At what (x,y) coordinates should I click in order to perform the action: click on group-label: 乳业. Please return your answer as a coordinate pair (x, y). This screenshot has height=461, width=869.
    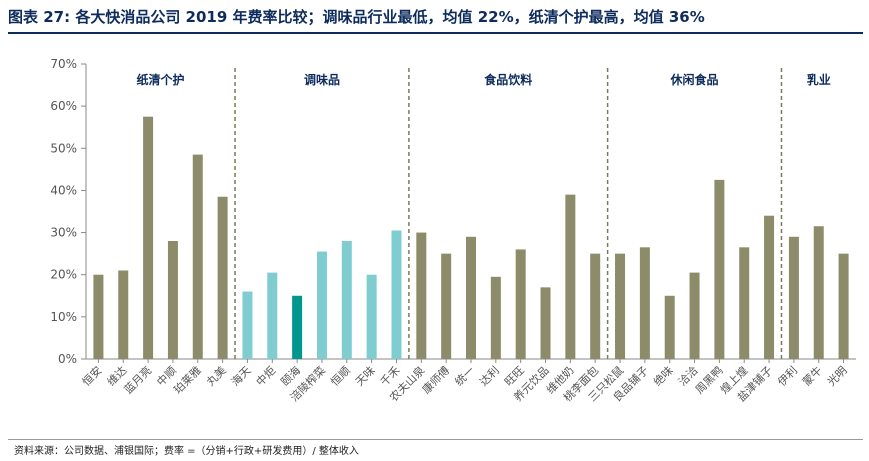
    Looking at the image, I should click on (819, 79).